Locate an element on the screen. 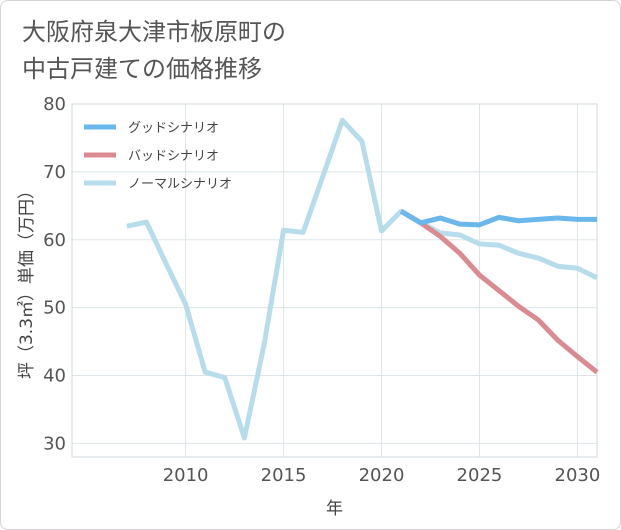  x-axis-title: 年 is located at coordinates (334, 509).